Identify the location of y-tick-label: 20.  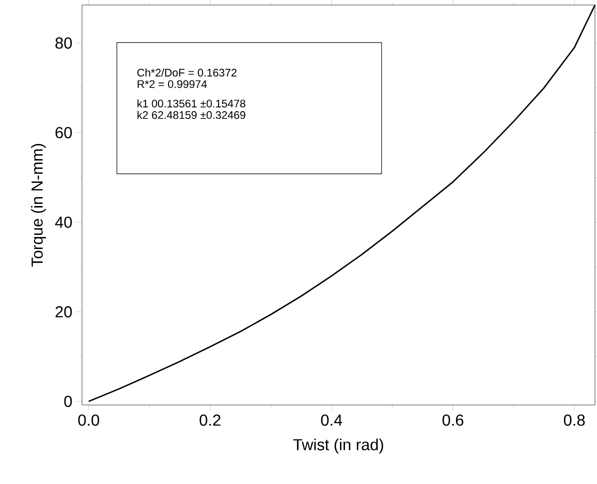
(64, 312).